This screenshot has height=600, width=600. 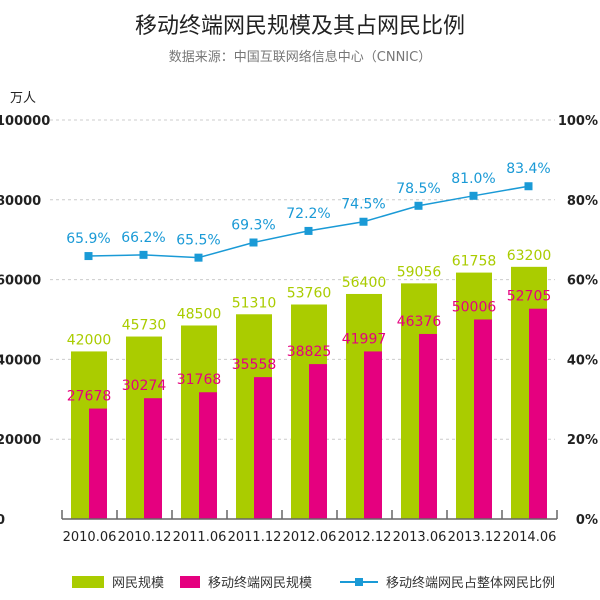 I want to click on bar-total-label: 59056, so click(x=419, y=272).